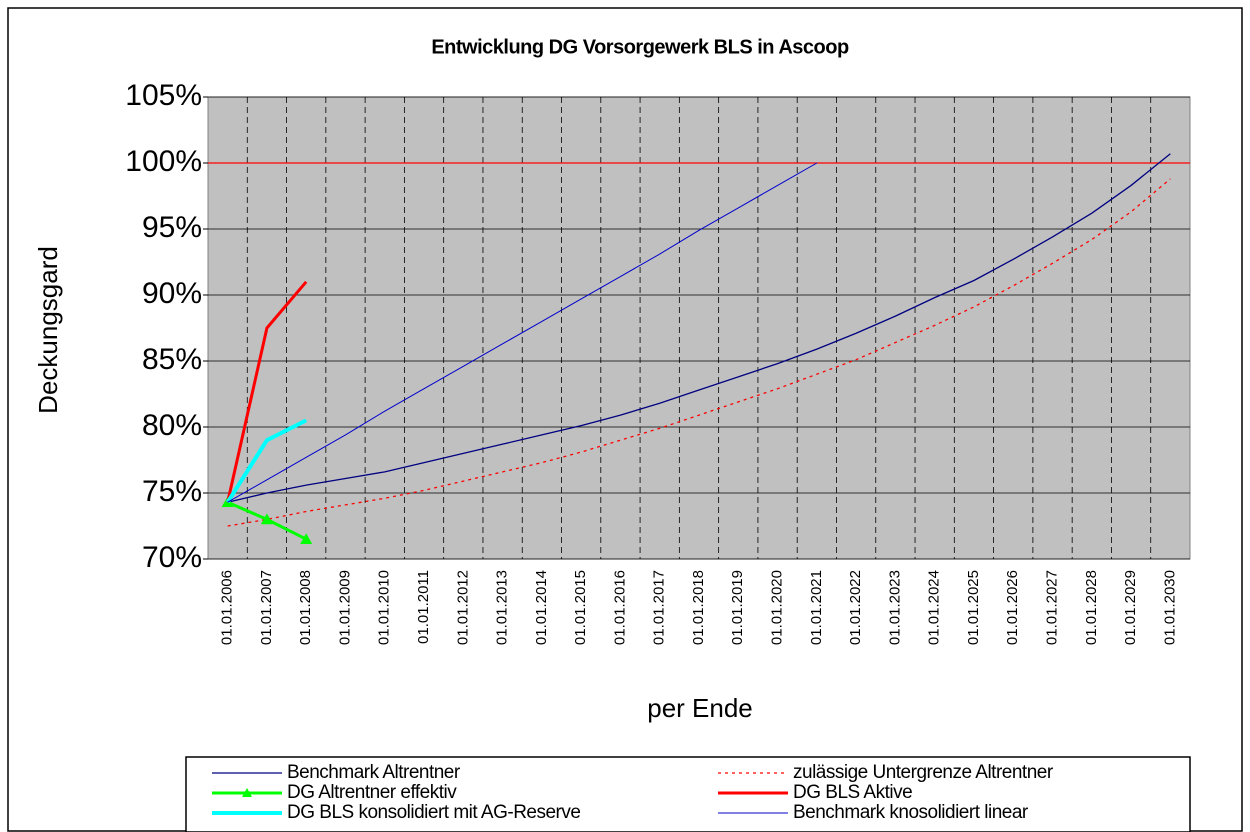 The height and width of the screenshot is (832, 1250). What do you see at coordinates (172, 425) in the screenshot?
I see `y-tick-label: 80%` at bounding box center [172, 425].